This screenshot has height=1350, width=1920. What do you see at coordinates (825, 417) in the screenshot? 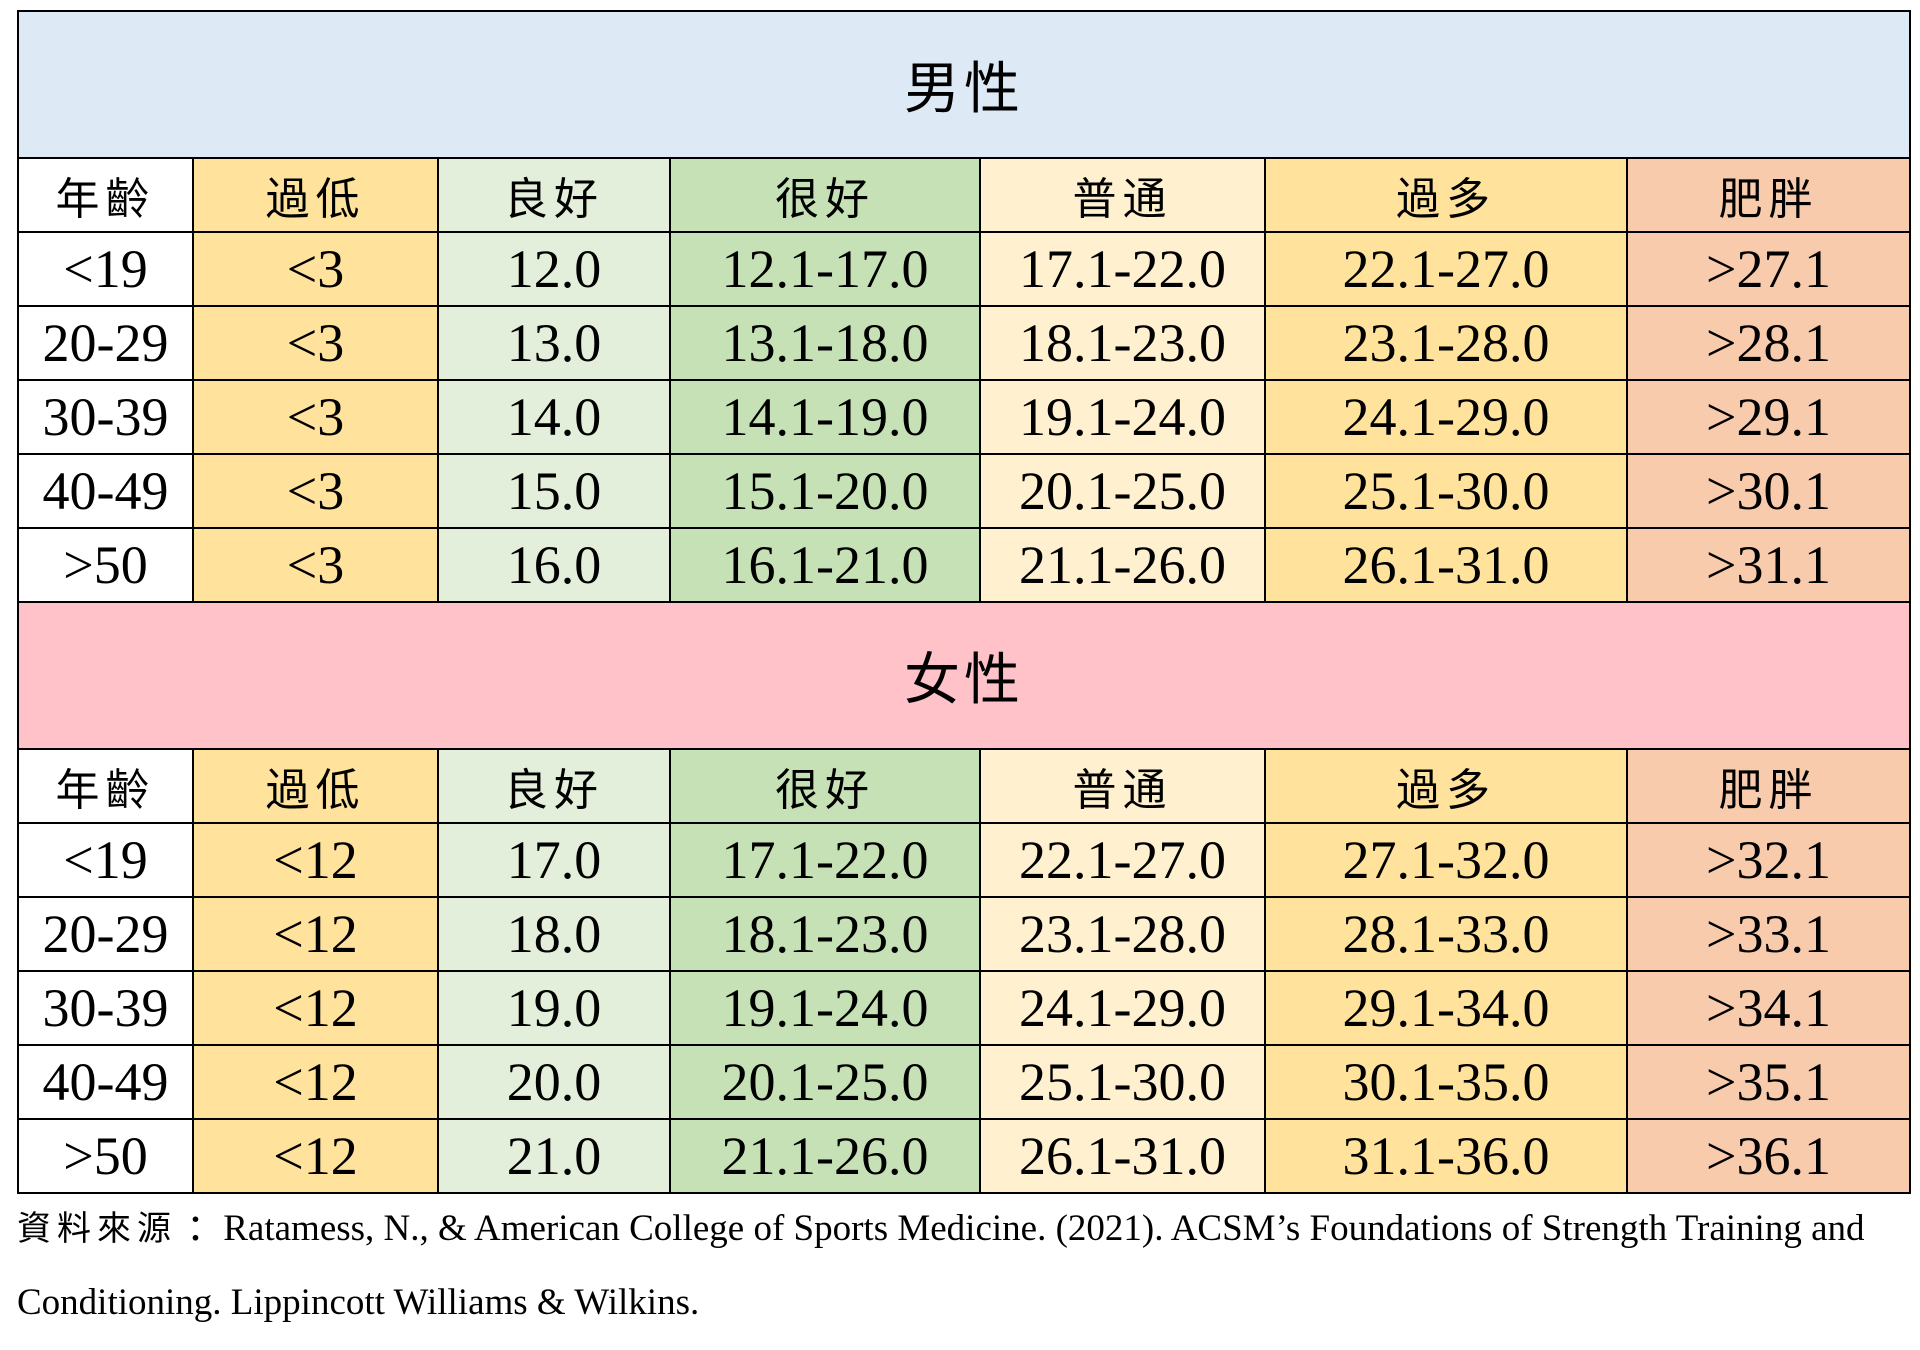
I see `table-cell: 14.1-19.0` at bounding box center [825, 417].